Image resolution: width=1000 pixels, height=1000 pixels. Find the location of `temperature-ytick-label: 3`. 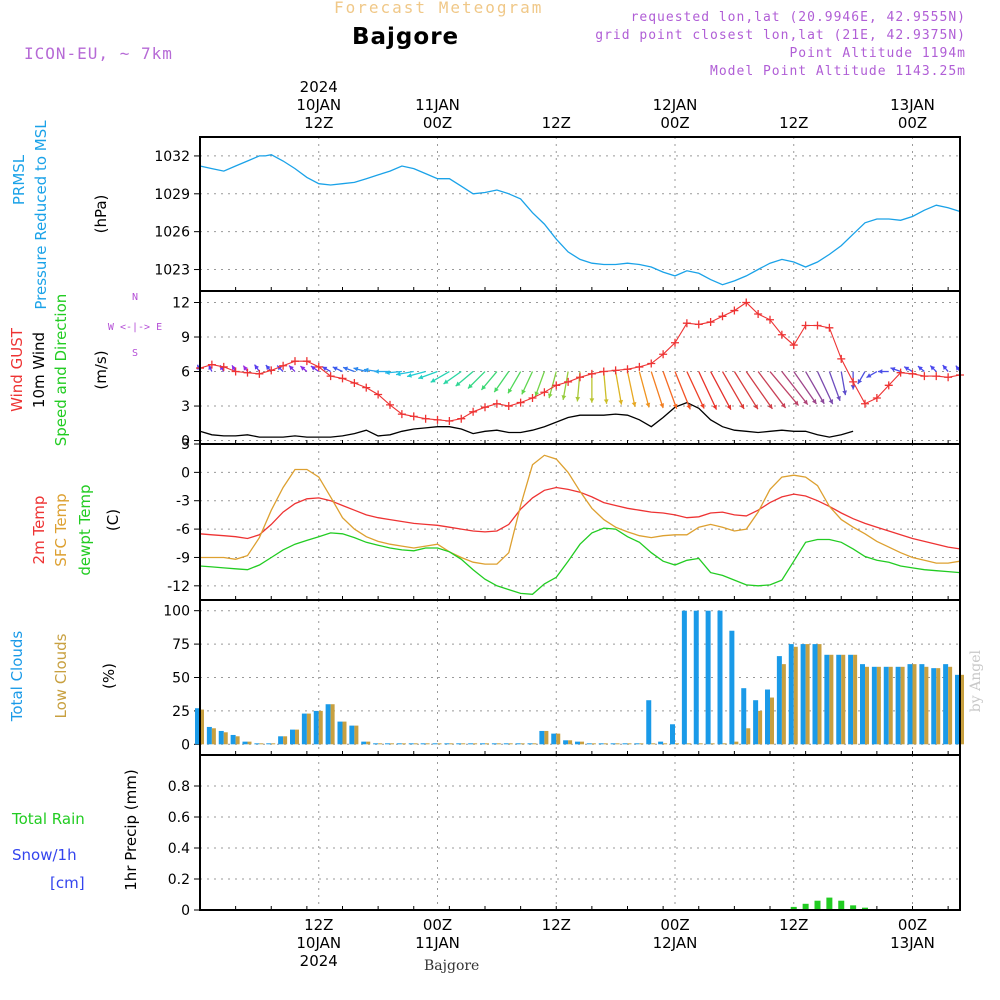

temperature-ytick-label: 3 is located at coordinates (185, 445).